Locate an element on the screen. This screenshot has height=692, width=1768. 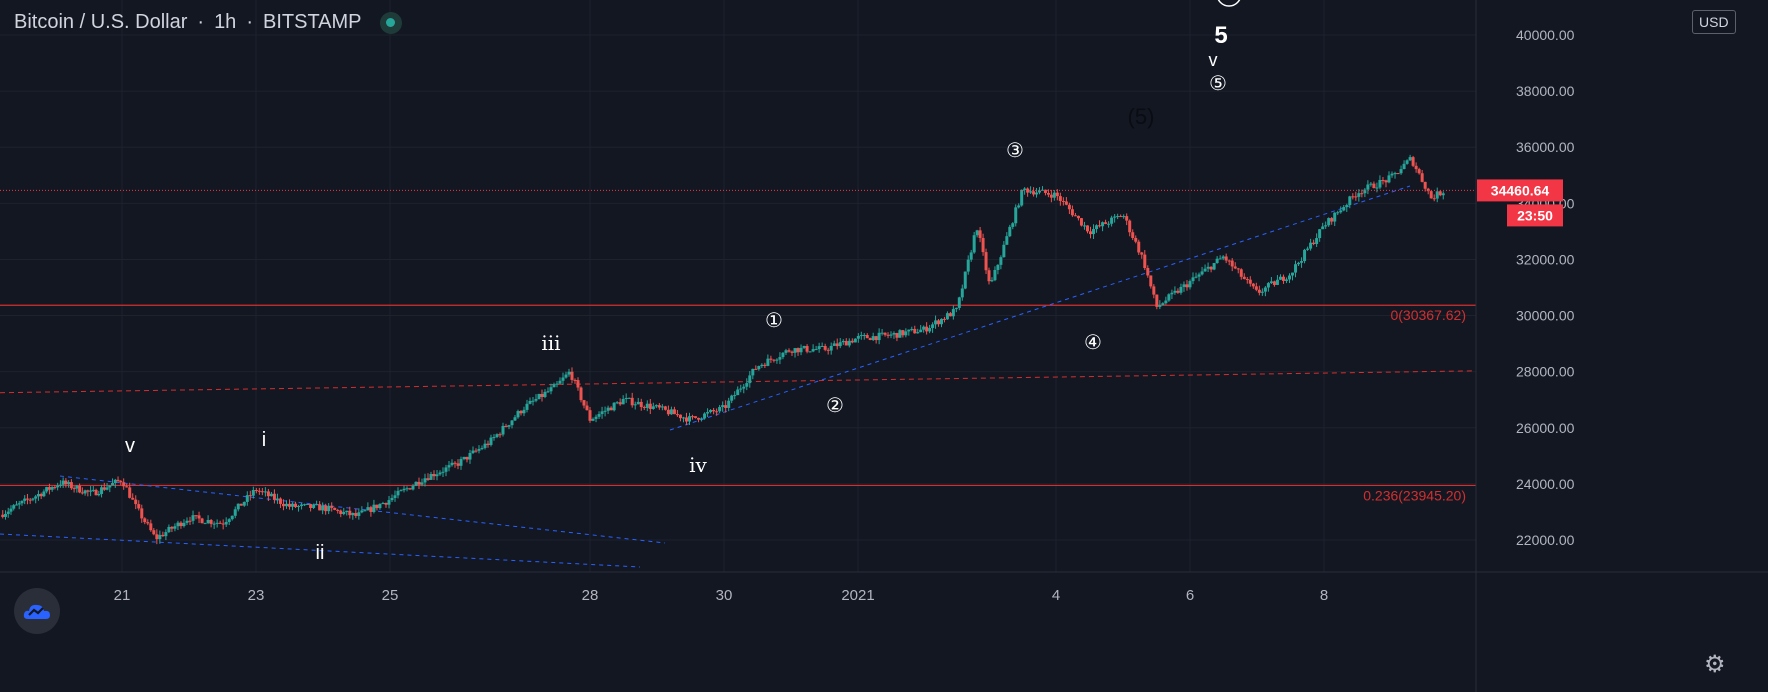
y-tick-label: 38000.00 is located at coordinates (1545, 91).